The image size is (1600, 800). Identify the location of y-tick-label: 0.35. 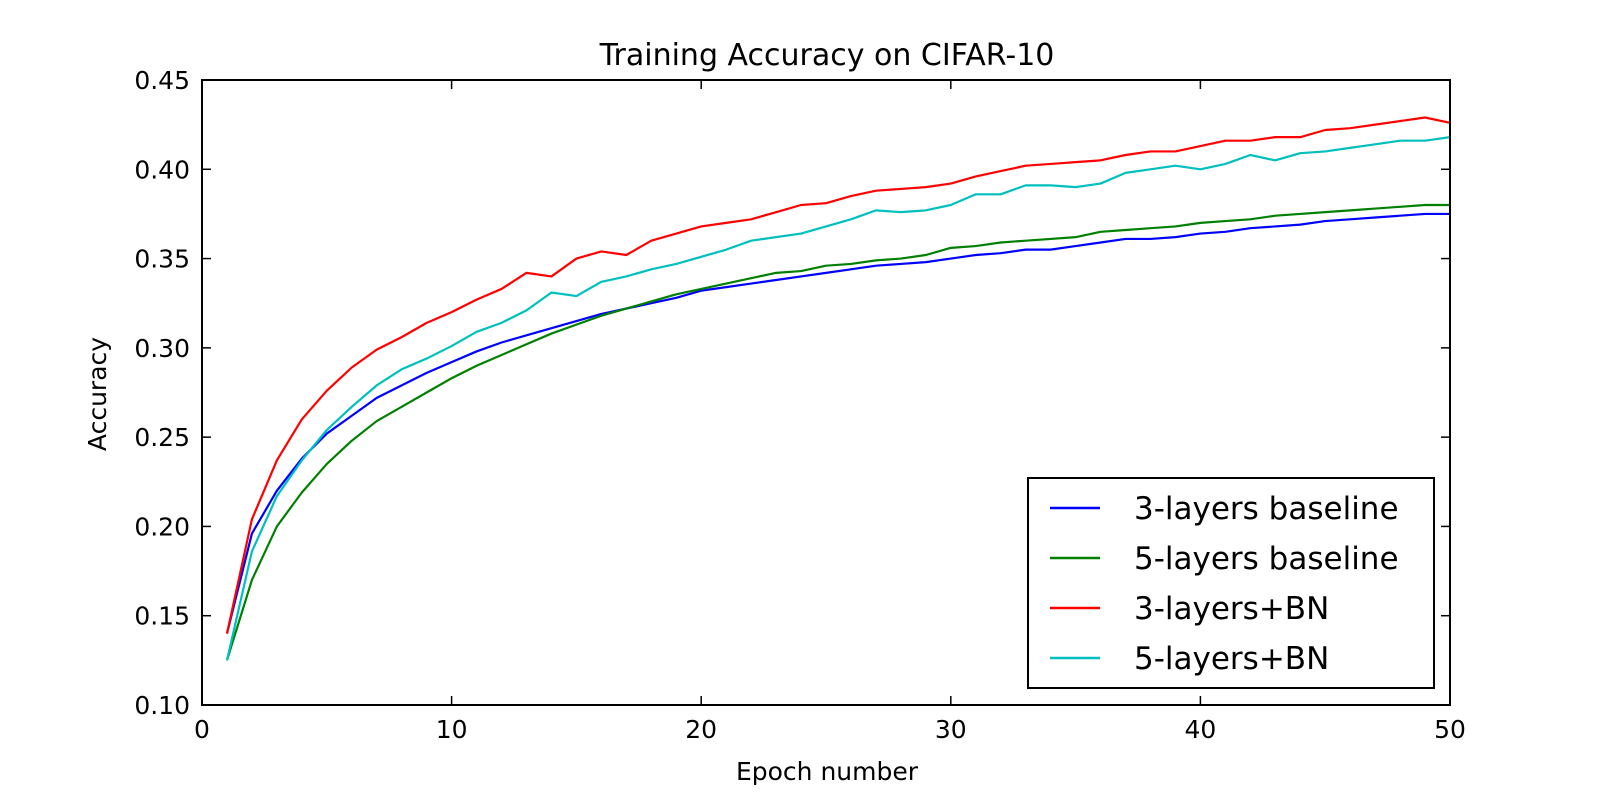
(162, 259).